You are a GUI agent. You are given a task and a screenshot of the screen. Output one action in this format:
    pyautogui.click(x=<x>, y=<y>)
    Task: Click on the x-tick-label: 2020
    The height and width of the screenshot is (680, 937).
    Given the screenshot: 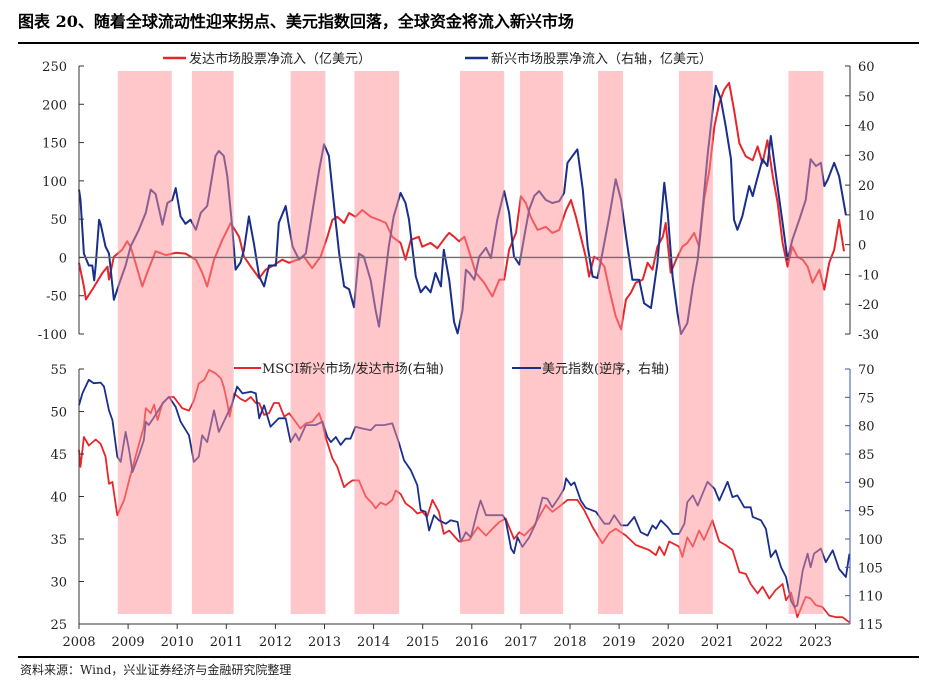 What is the action you would take?
    pyautogui.click(x=668, y=642)
    